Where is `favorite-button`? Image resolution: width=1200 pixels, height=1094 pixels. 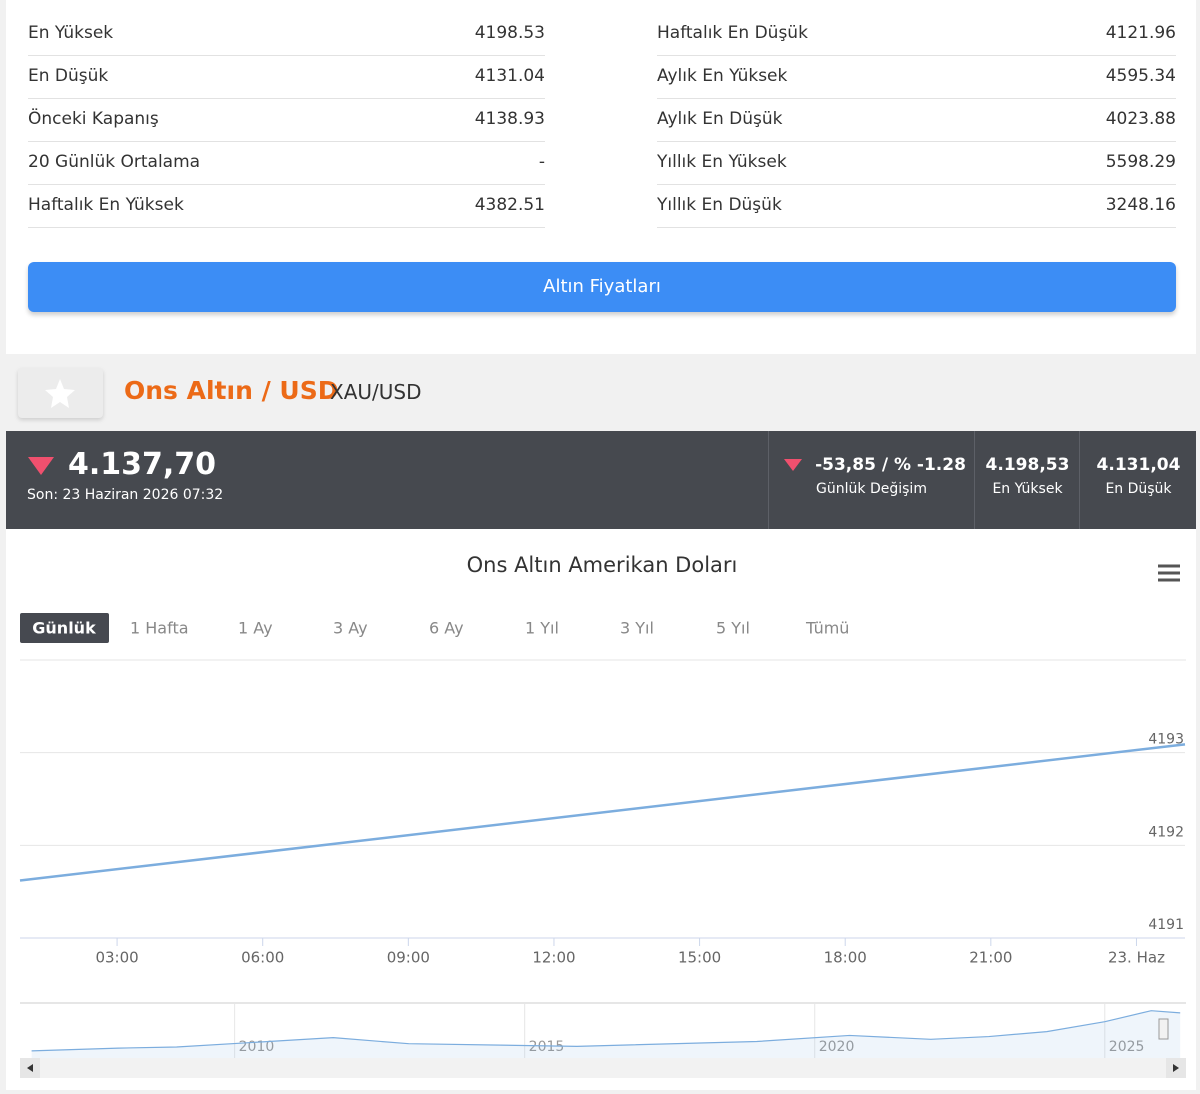
favorite-button is located at coordinates (60, 393).